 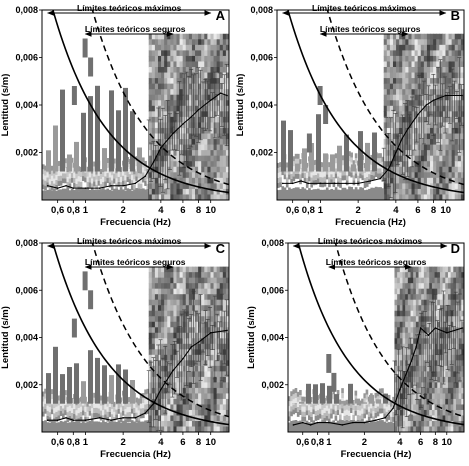 What do you see at coordinates (90, 377) in the screenshot?
I see `noise-bar` at bounding box center [90, 377].